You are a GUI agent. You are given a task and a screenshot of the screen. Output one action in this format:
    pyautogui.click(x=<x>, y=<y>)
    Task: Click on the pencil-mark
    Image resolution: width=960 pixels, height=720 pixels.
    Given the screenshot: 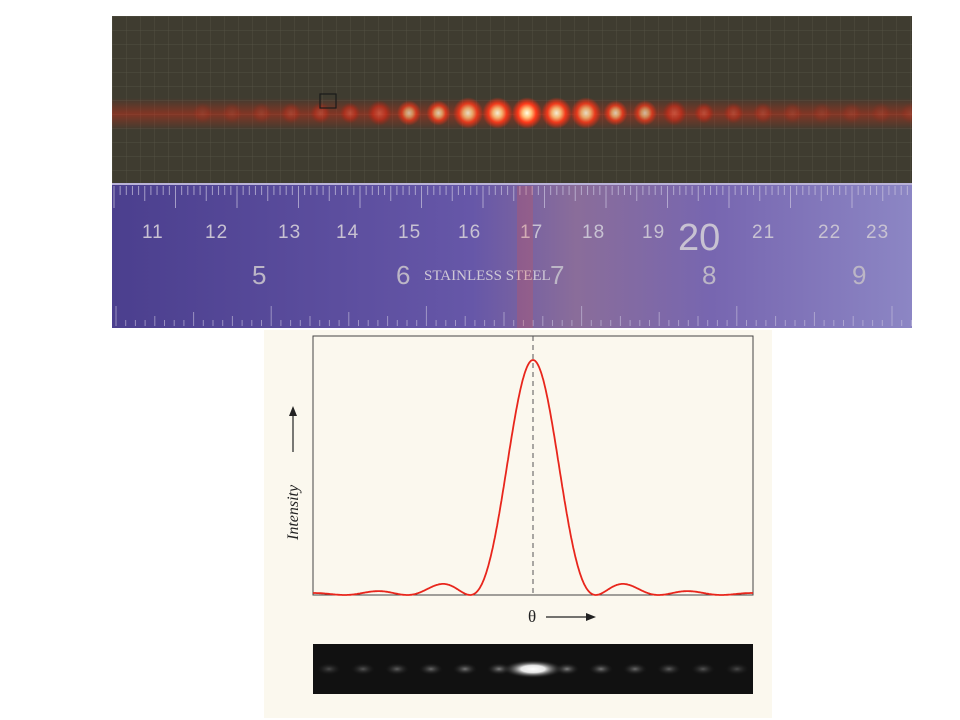 What is the action you would take?
    pyautogui.click(x=328, y=101)
    